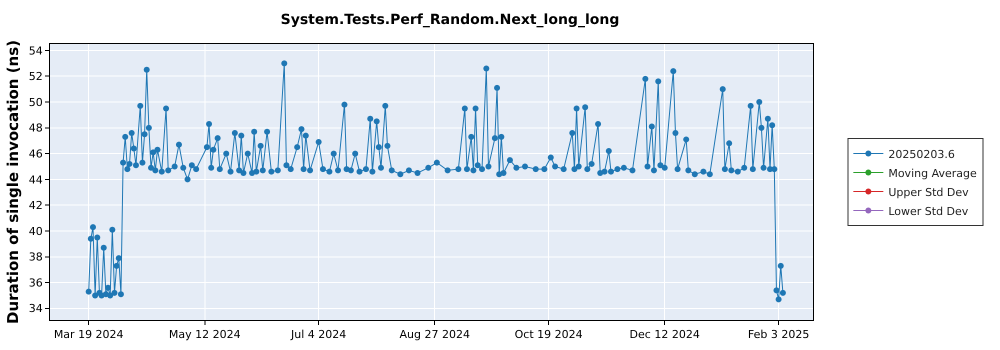 This screenshot has height=350, width=1000. I want to click on y-tick-label: 34, so click(35, 309).